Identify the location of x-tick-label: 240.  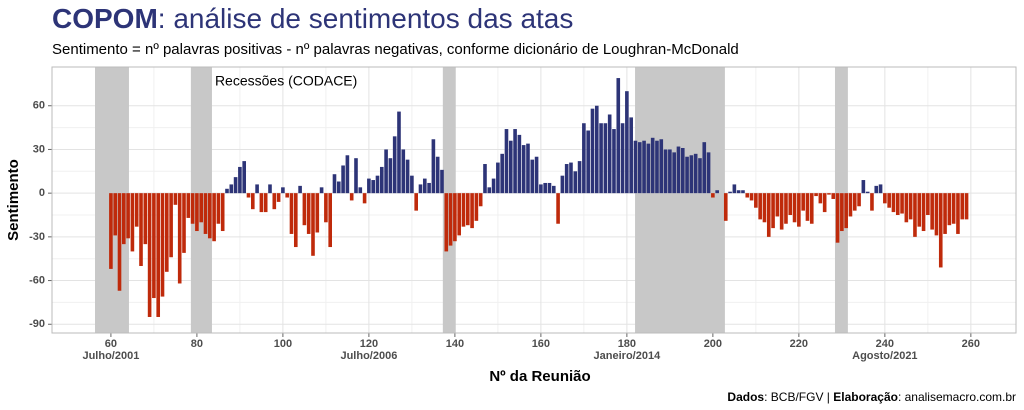
(885, 344).